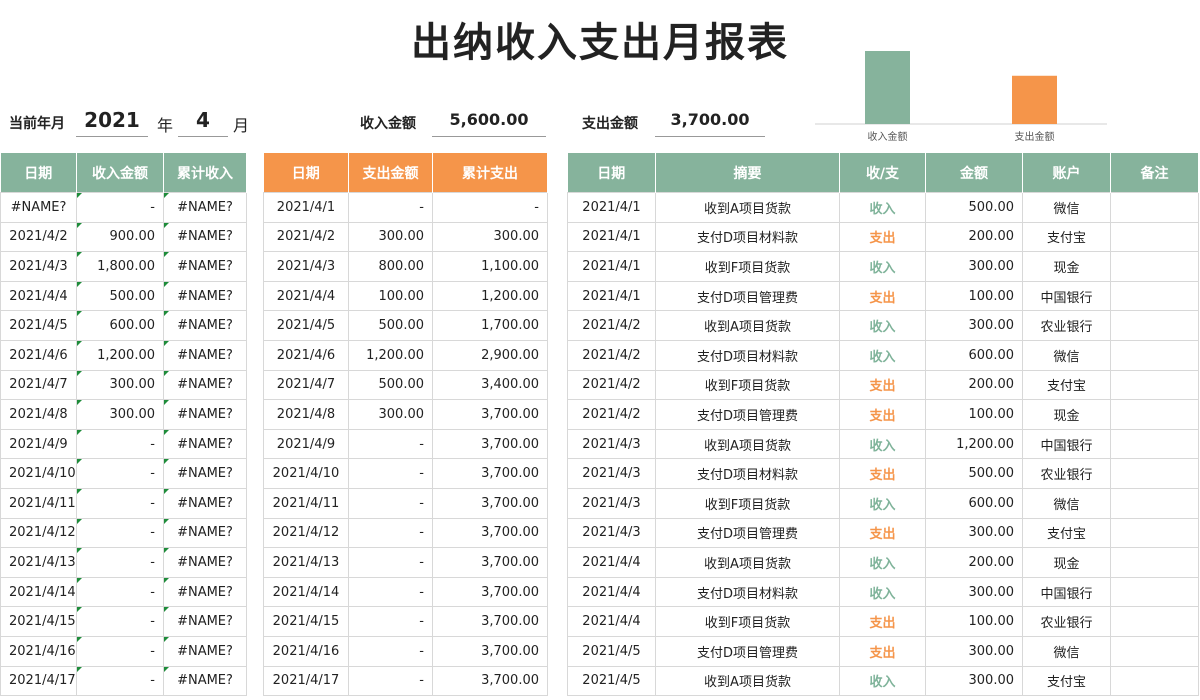  I want to click on cell: 支付宝, so click(1066, 237).